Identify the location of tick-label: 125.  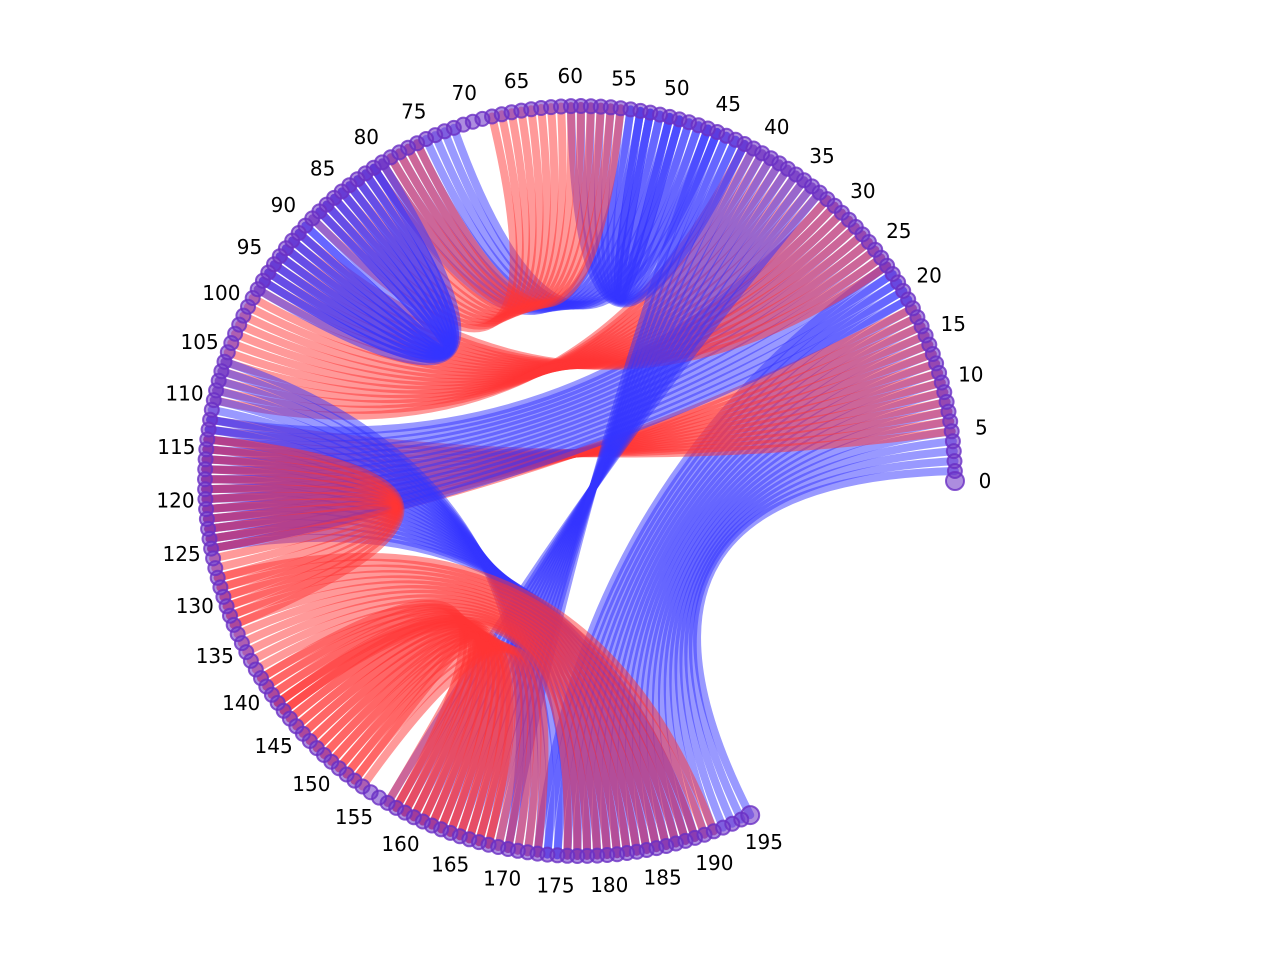
(182, 554).